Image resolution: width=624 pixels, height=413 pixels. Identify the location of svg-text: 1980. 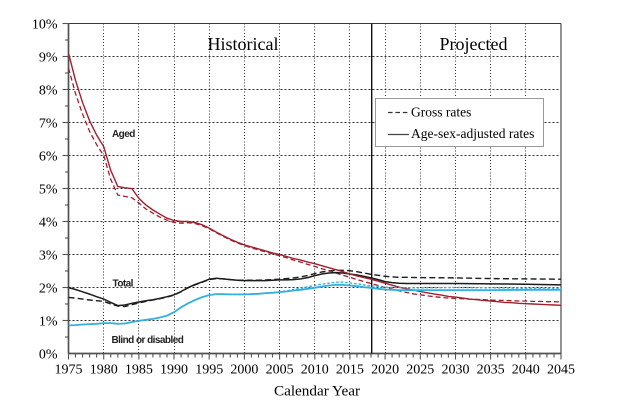
(104, 370).